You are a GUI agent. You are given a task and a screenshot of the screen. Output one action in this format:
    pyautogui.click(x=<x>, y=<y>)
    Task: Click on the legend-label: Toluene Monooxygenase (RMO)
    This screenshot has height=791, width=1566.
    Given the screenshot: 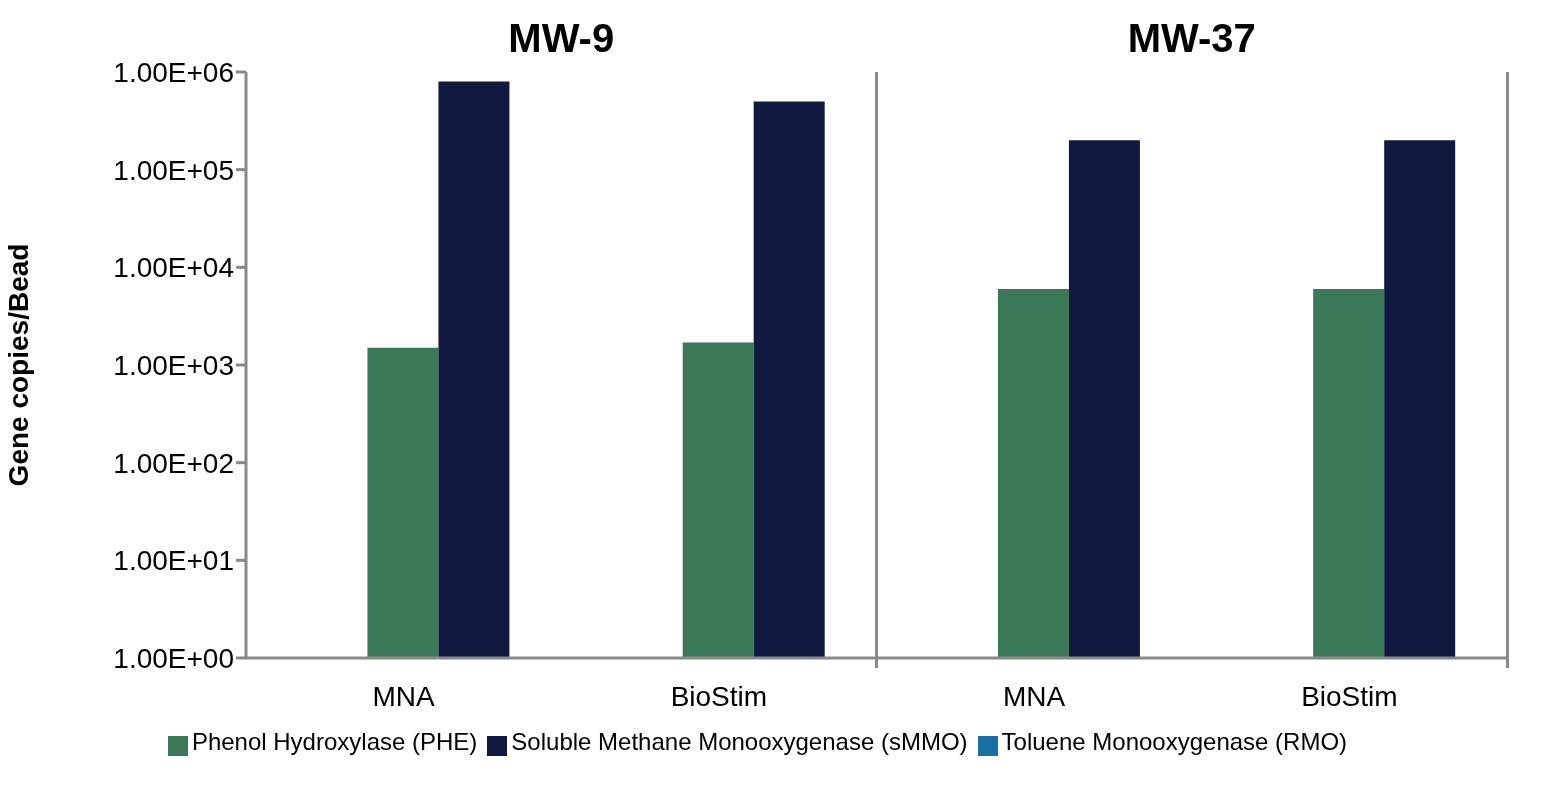 What is the action you would take?
    pyautogui.click(x=1174, y=741)
    